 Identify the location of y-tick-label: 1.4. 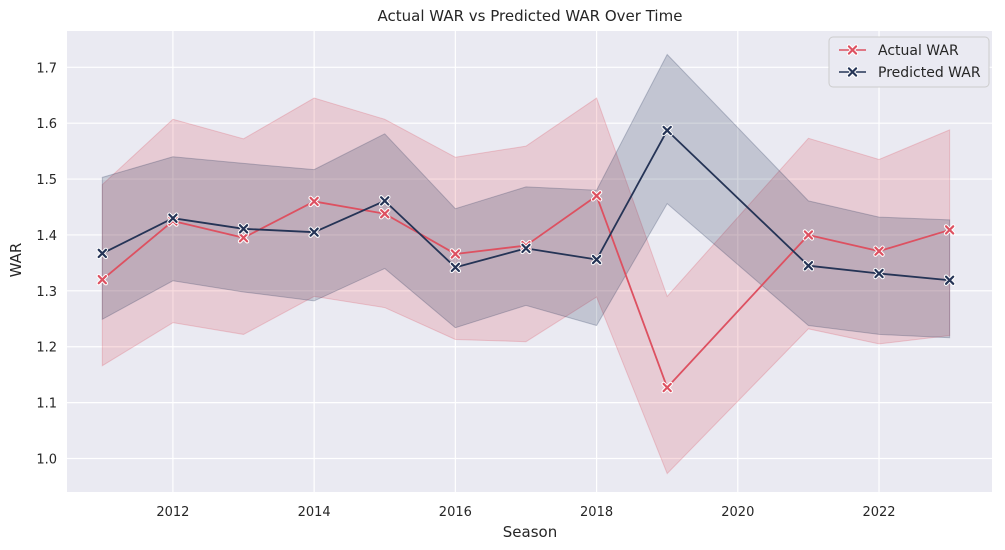
(46, 236).